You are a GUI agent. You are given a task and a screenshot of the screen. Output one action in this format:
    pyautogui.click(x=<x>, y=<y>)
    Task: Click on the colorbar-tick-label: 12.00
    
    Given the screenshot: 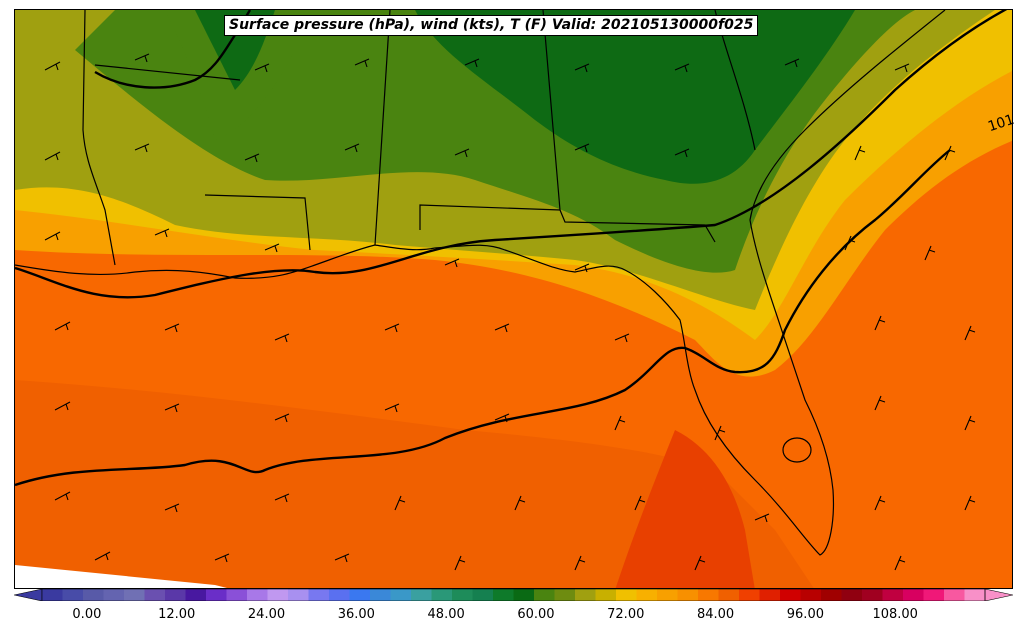 What is the action you would take?
    pyautogui.click(x=177, y=614)
    